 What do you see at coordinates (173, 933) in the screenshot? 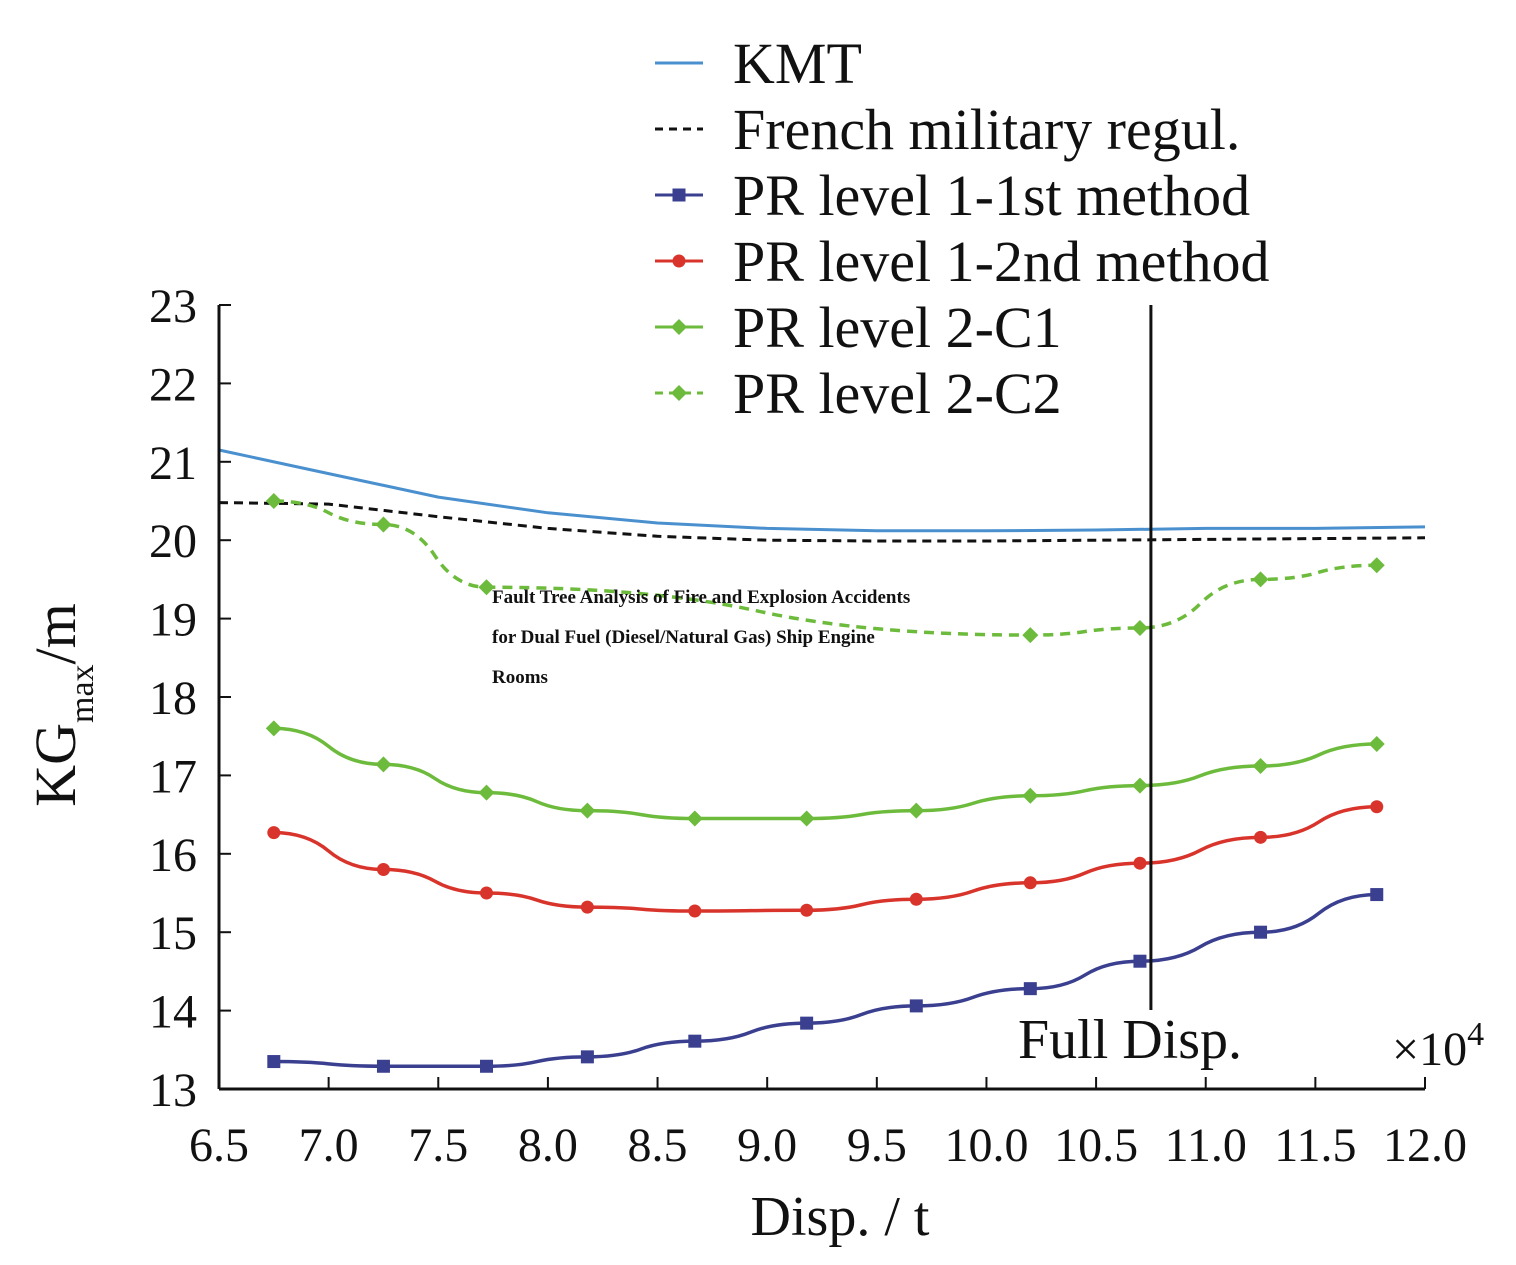
I see `y-tick-label: 15` at bounding box center [173, 933].